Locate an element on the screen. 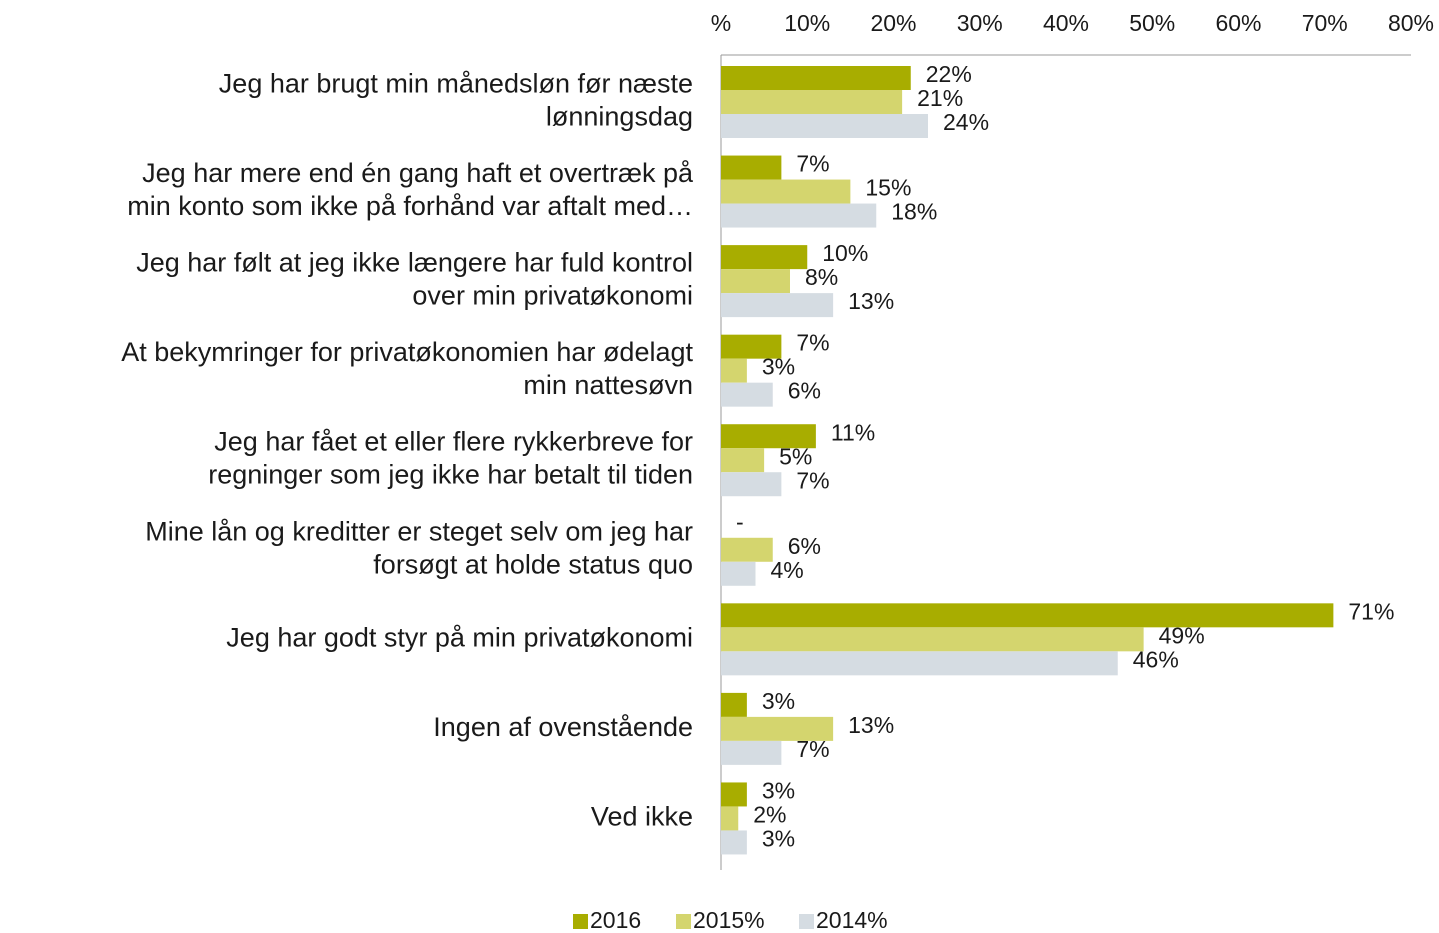  x-tick-label: 20% is located at coordinates (893, 23).